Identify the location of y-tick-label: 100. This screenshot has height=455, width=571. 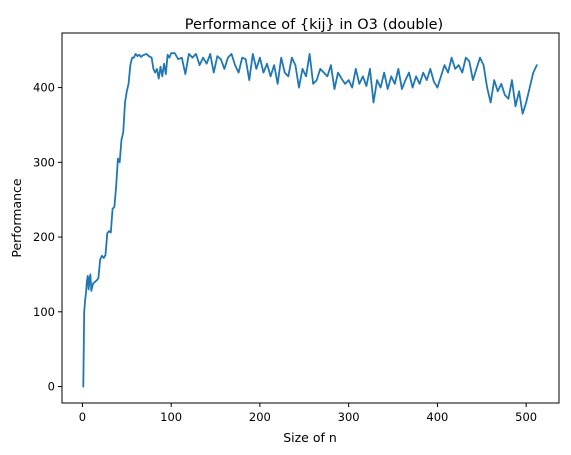
(44, 312).